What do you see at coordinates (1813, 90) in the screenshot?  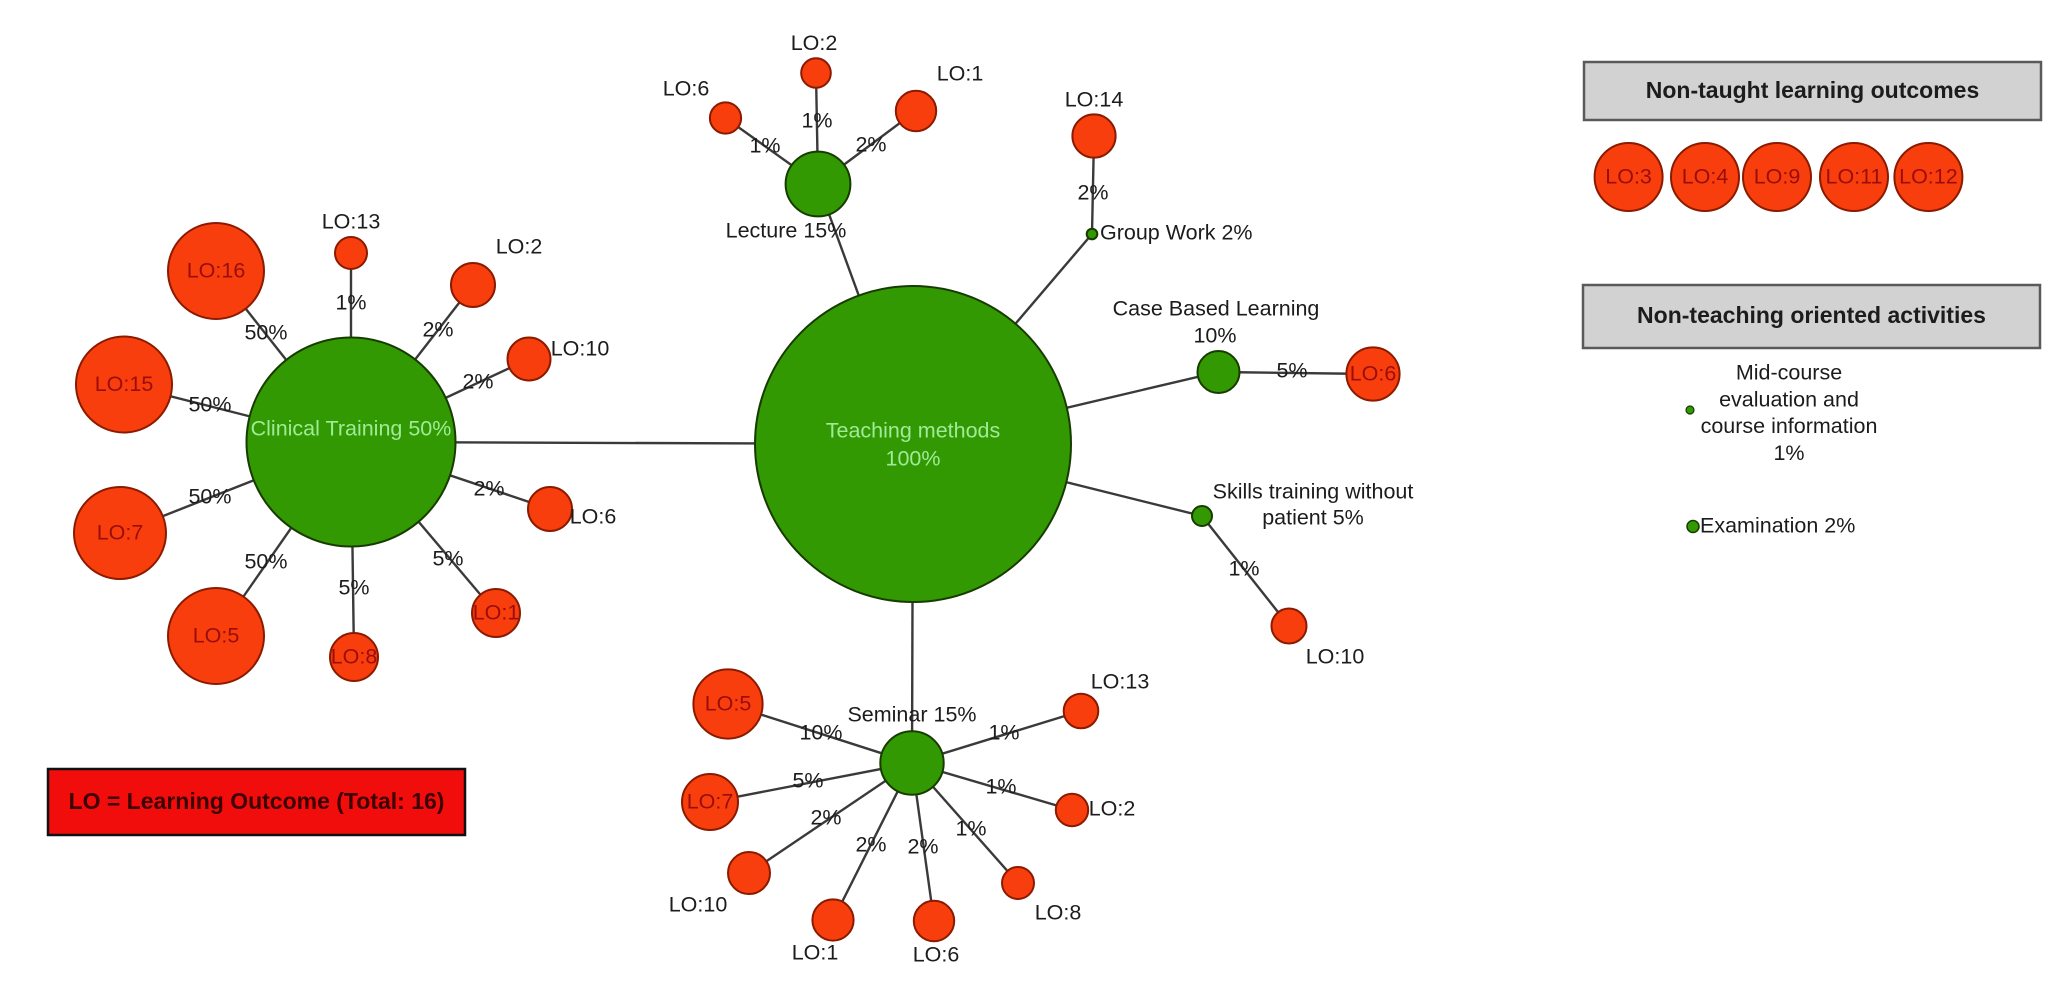 I see `svg-text: Non-taught learning outcomes` at bounding box center [1813, 90].